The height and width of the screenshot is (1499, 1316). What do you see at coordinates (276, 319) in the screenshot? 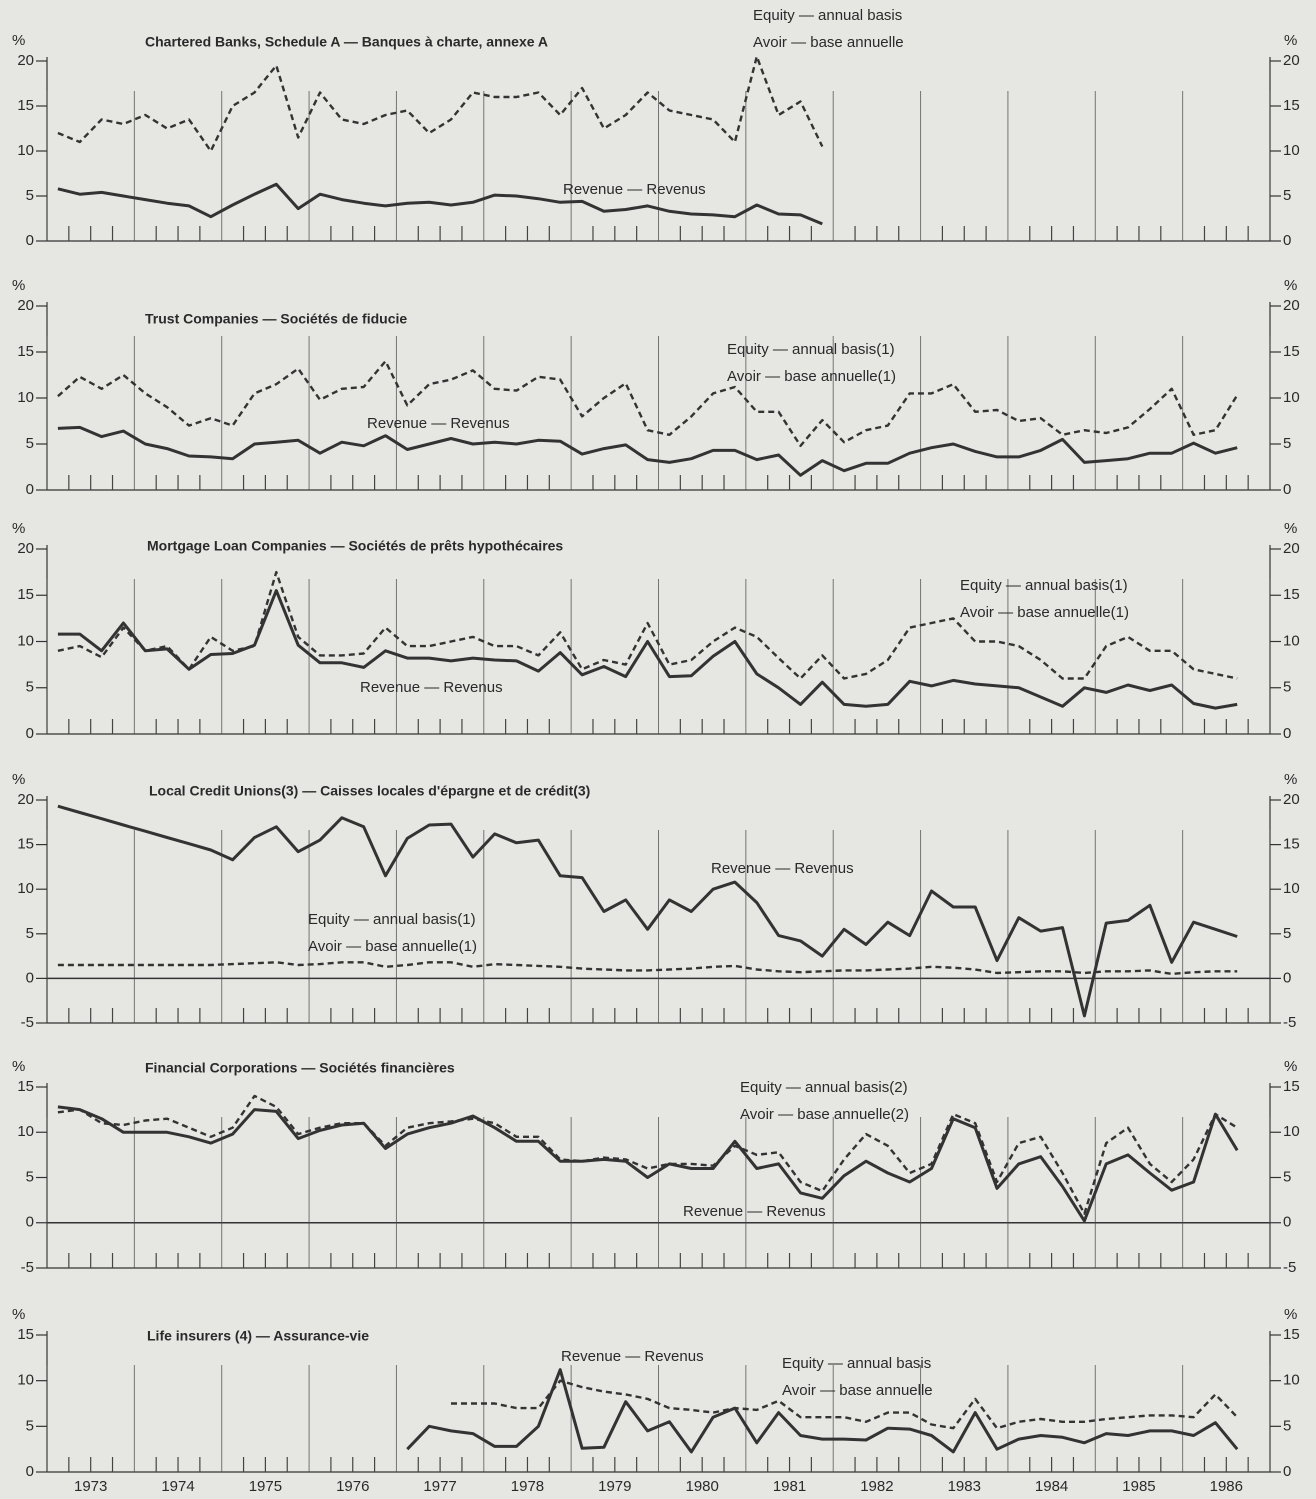
I see `panel-title: Trust Companies — Sociétés de fiducie` at bounding box center [276, 319].